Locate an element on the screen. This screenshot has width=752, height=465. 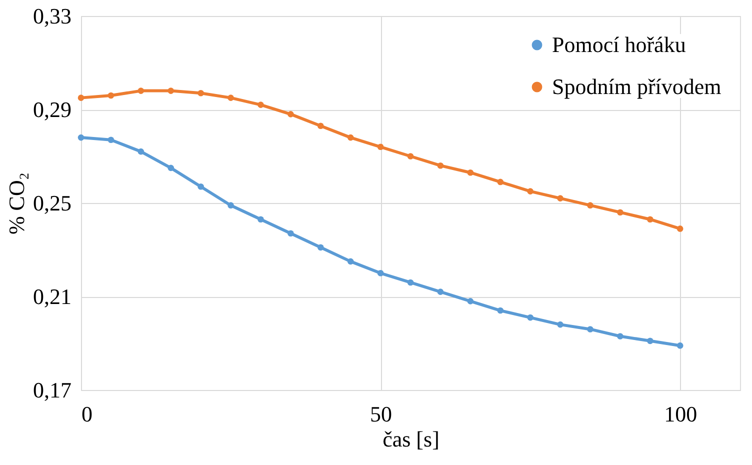
y-tick-label: 0,25 is located at coordinates (52, 203).